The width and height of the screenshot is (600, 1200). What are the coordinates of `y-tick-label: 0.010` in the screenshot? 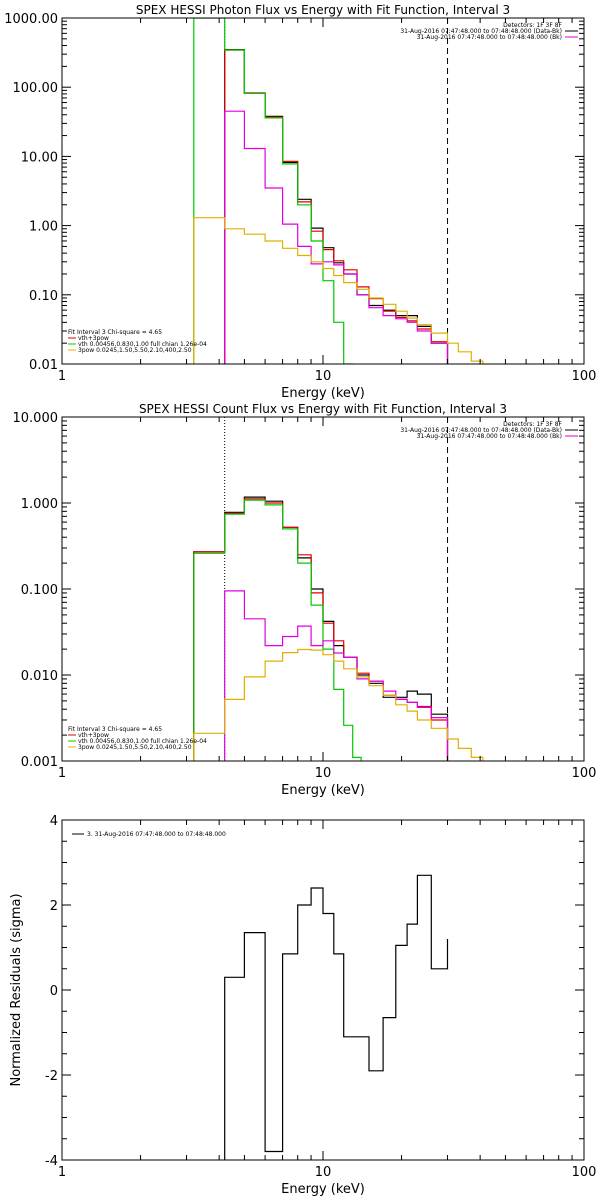 It's located at (39, 676).